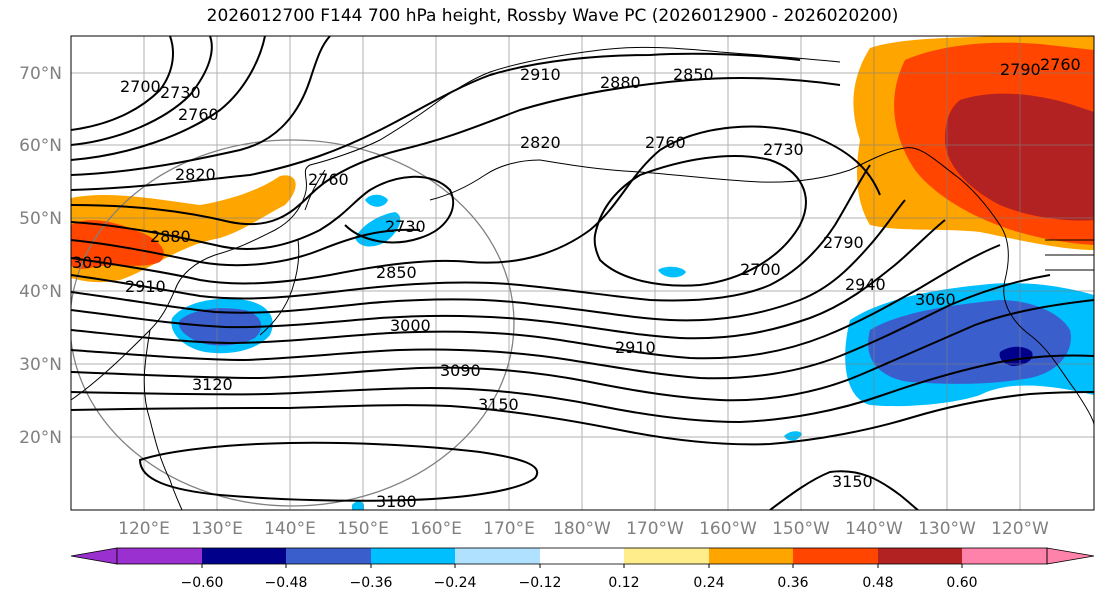 The image size is (1105, 604). Describe the element at coordinates (117, 244) in the screenshot. I see `positive-anomaly-red-west` at that location.